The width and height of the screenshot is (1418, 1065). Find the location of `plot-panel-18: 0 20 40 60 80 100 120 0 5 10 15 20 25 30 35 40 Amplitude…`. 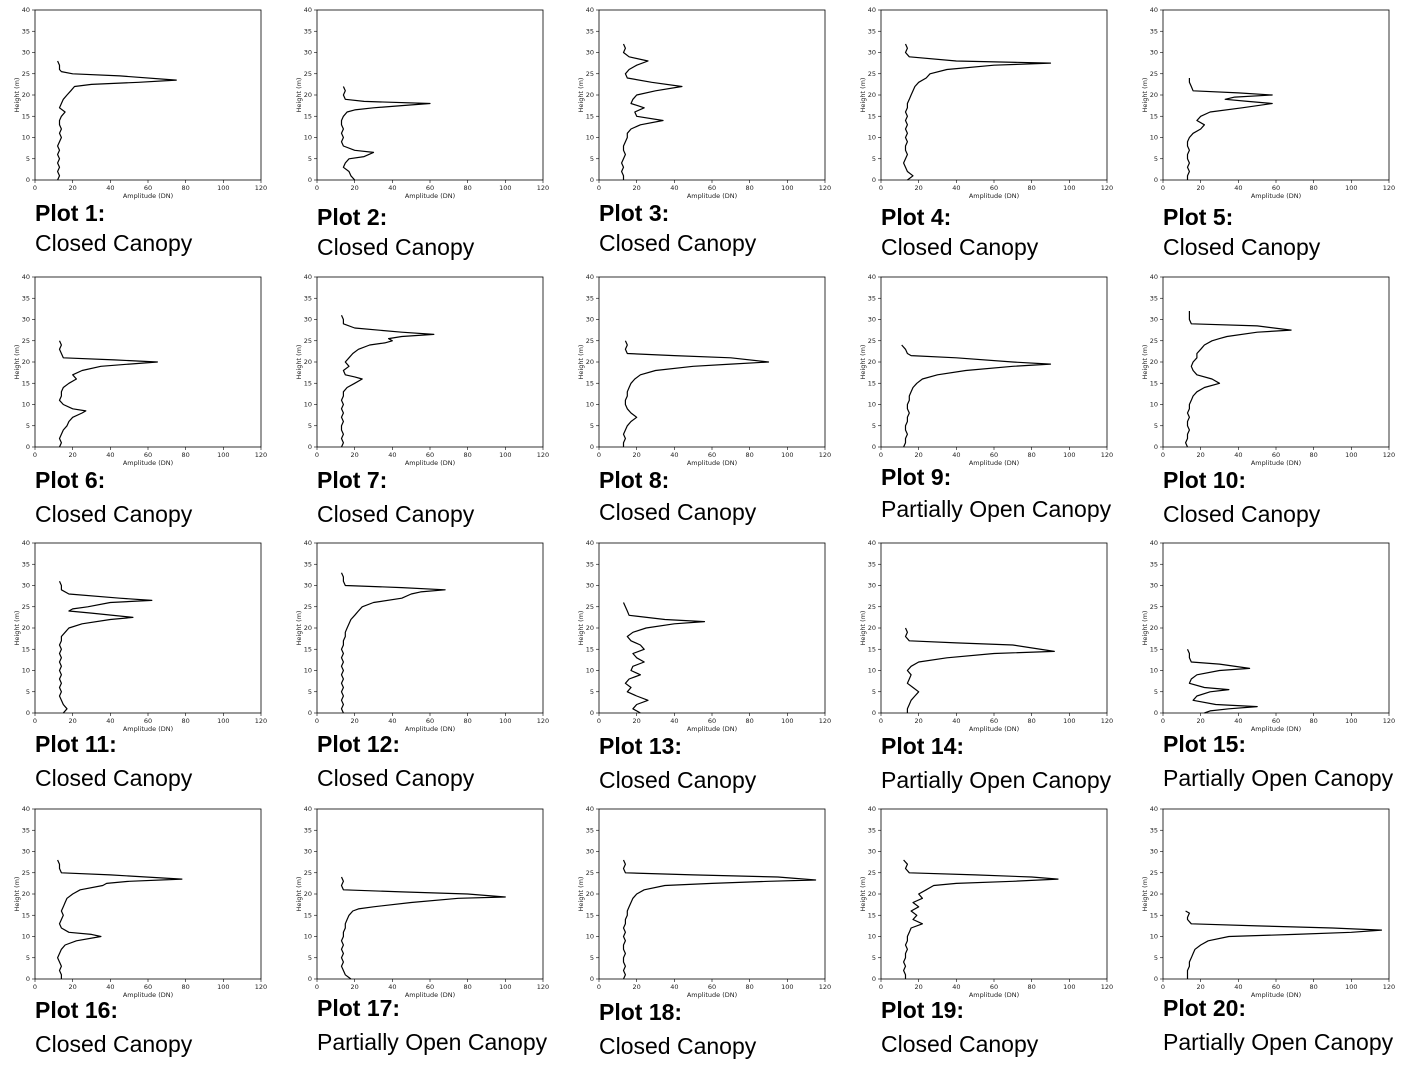

plot-panel-18: 0 20 40 60 80 100 120 0 5 10 15 20 25 30 35 40 Amplitude… is located at coordinates (705, 932).